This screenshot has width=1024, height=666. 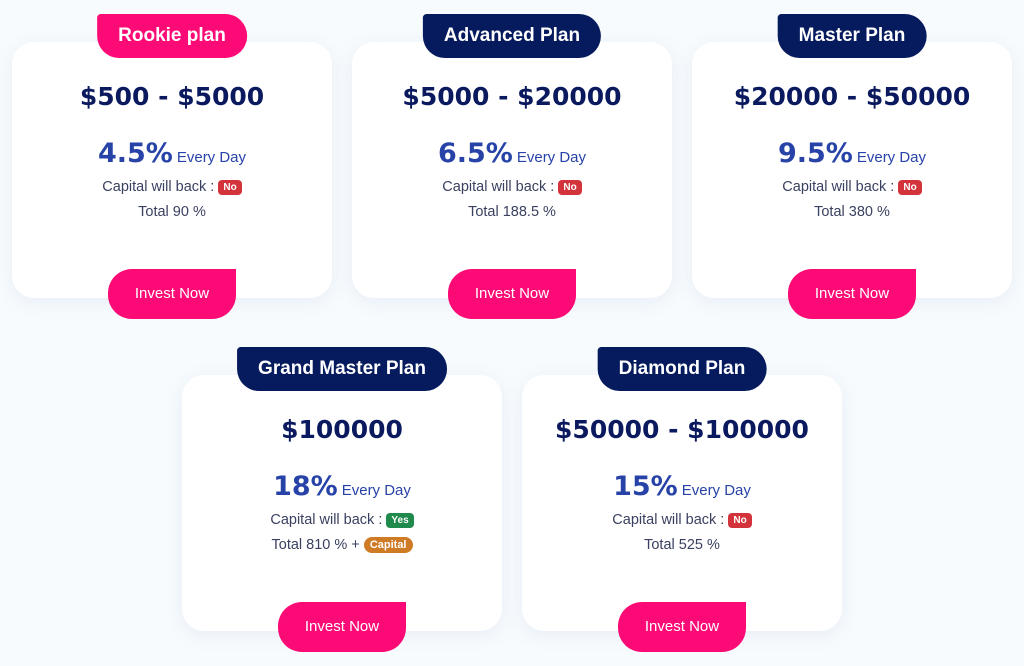 I want to click on total-text: Total 810 % +, so click(x=315, y=545).